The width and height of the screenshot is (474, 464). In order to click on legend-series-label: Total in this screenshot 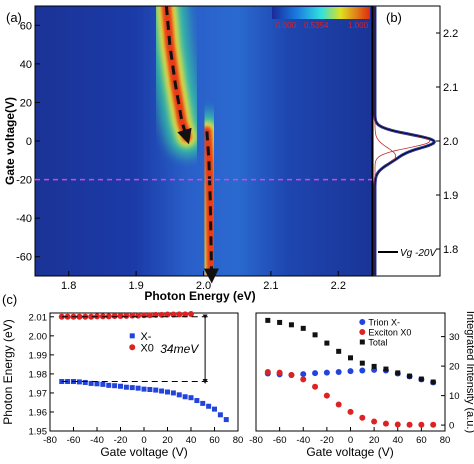, I will do `click(377, 343)`.